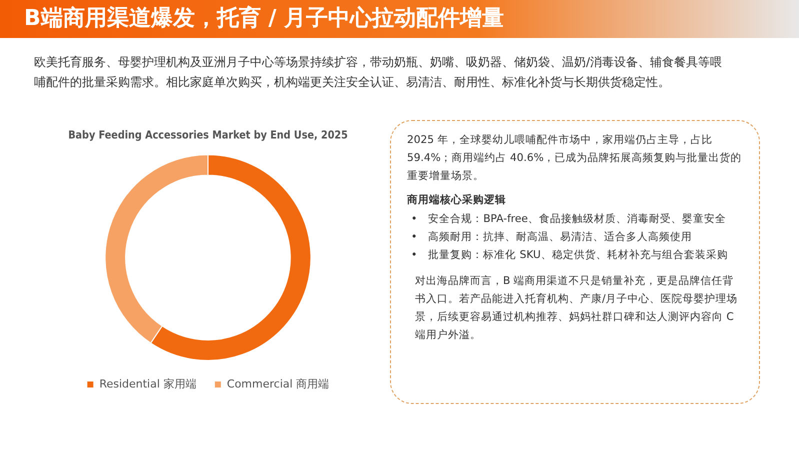 The width and height of the screenshot is (799, 450). Describe the element at coordinates (576, 308) in the screenshot. I see `text: 对出海品牌而言，B 端商用渠道不只是销量补充，更是品牌信任背书入口。若产品能进入托育机构、产康/月子中心、医院母婴护理场景，后续更容易通过机构推荐、妈妈社群口碑和达人测评内容向 C 端用户外溢。` at that location.